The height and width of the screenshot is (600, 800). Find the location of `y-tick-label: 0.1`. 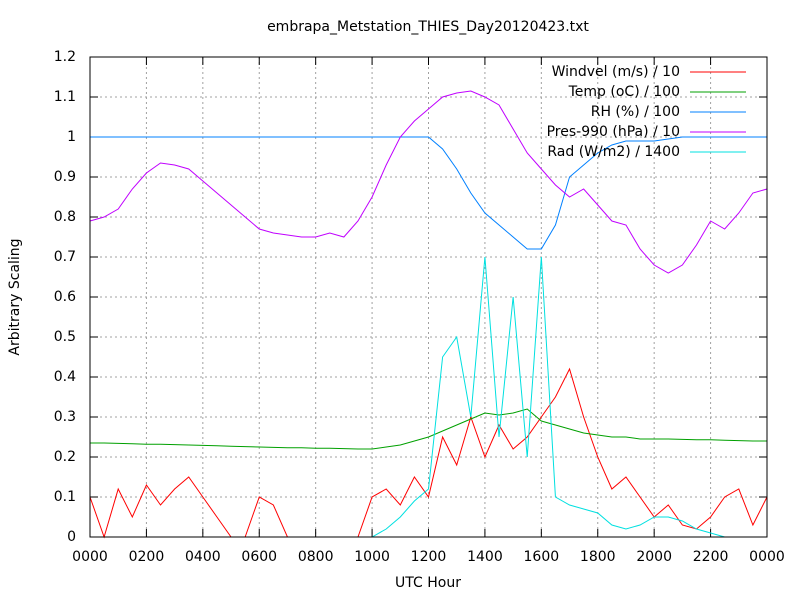

y-tick-label: 0.1 is located at coordinates (65, 497).